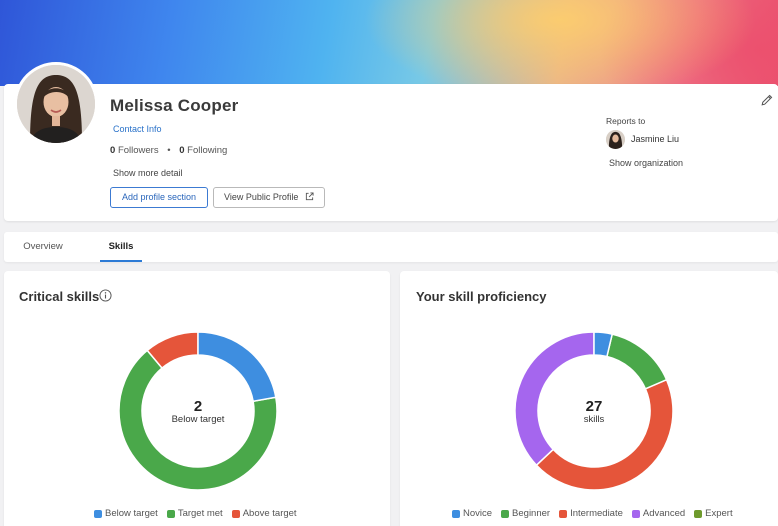 The height and width of the screenshot is (526, 778). I want to click on skill-proficiency-legend-swatch-beginner, so click(505, 513).